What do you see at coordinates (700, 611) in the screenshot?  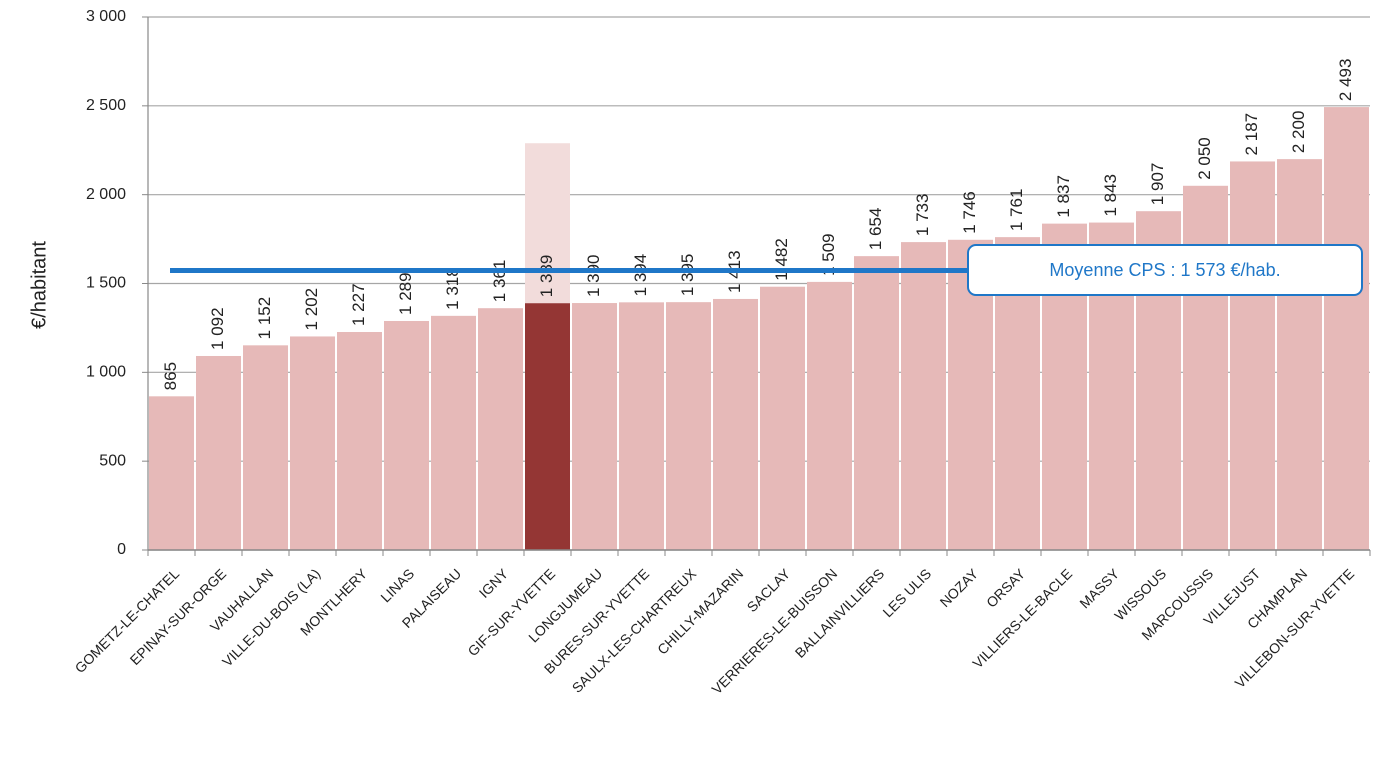 I see `x-tick-label: CHILLY-MAZARIN` at bounding box center [700, 611].